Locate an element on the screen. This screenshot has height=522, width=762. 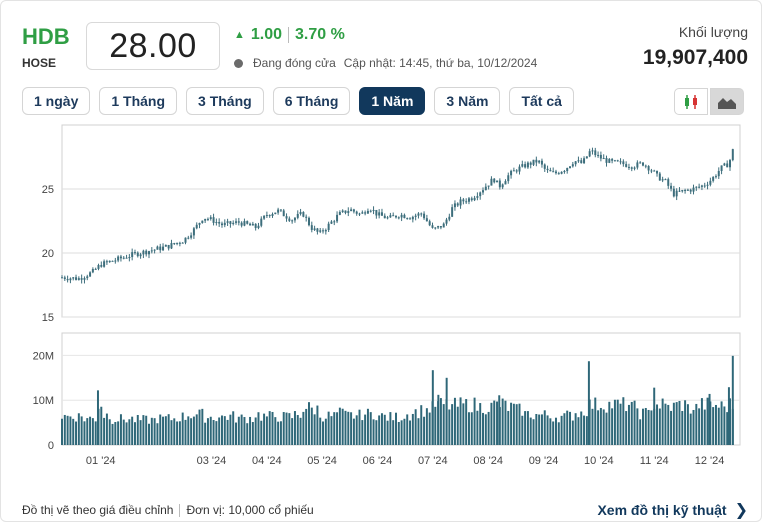
area-view-button is located at coordinates (727, 101).